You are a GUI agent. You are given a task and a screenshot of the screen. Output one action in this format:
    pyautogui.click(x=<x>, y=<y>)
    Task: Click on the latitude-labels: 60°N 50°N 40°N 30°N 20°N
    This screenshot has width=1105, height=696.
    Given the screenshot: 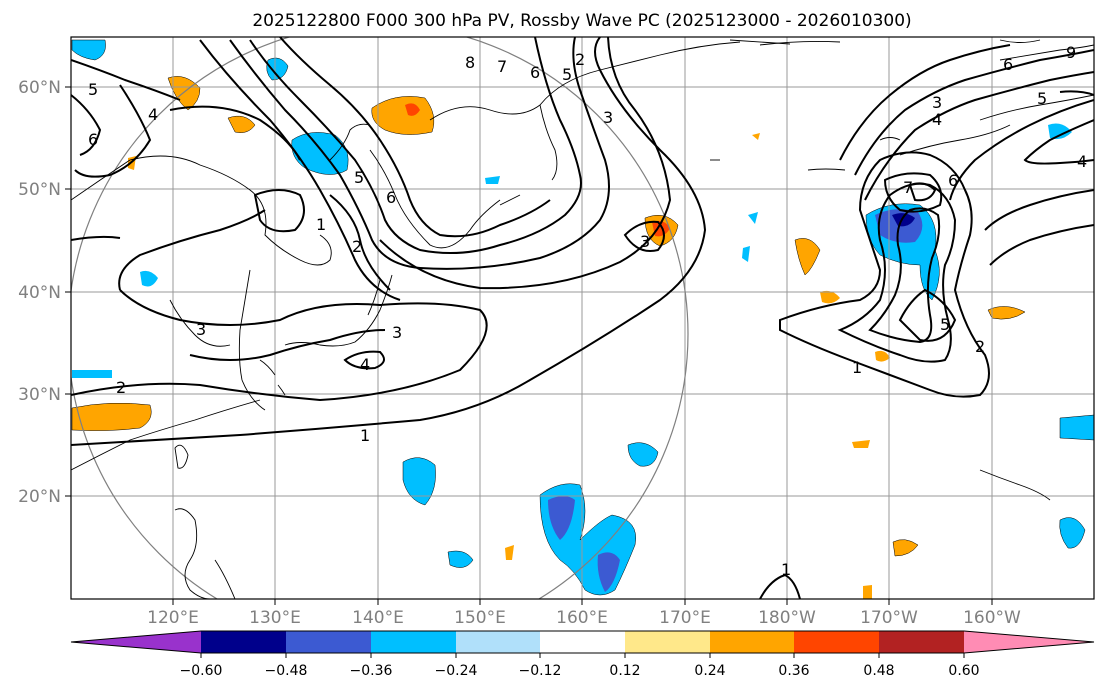 What is the action you would take?
    pyautogui.click(x=39, y=292)
    